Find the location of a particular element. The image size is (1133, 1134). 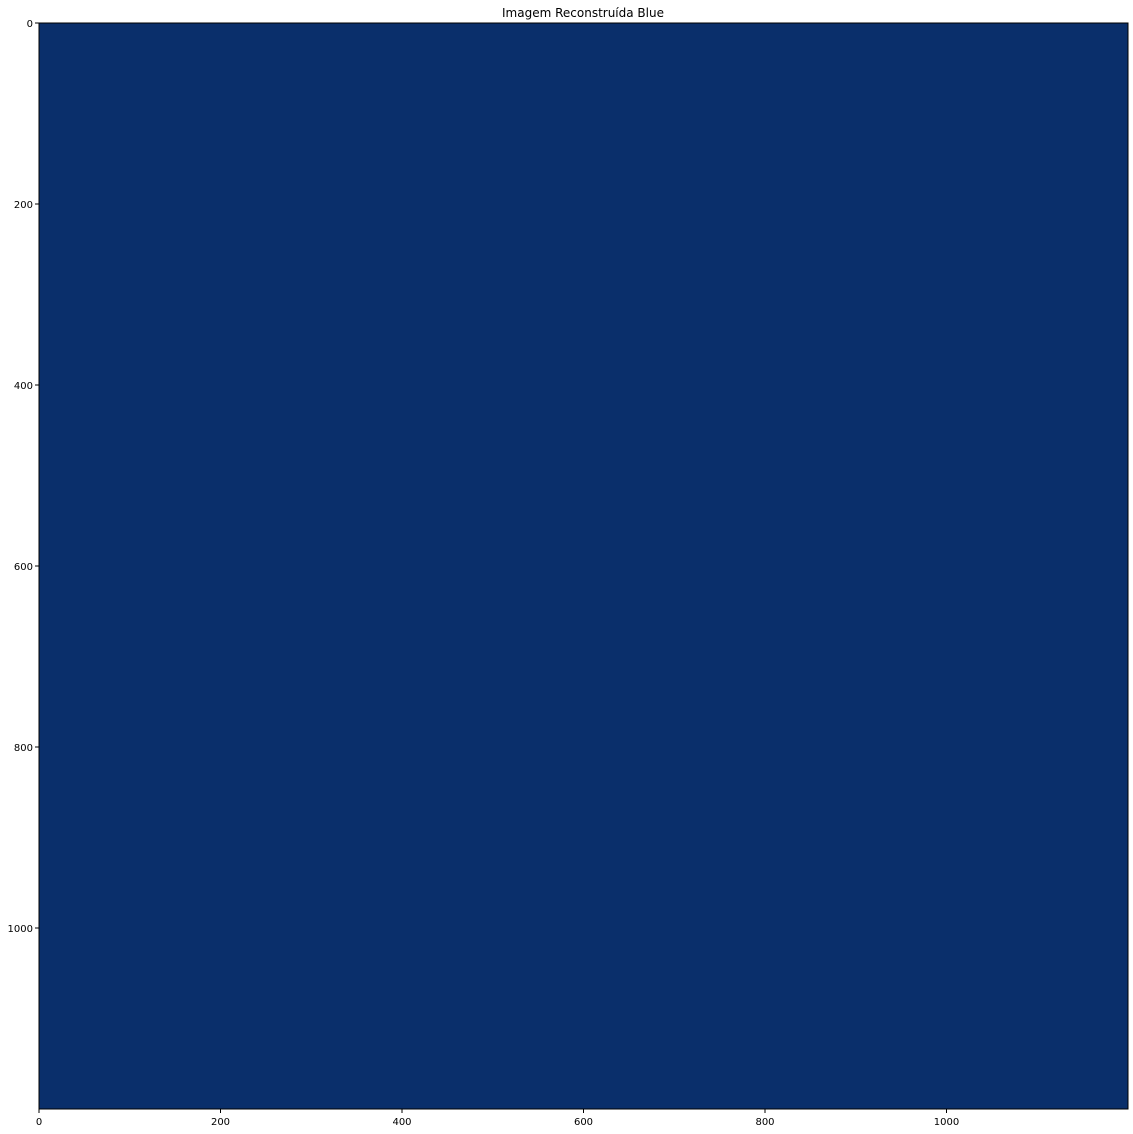

x-tick-label: 600 is located at coordinates (583, 1122).